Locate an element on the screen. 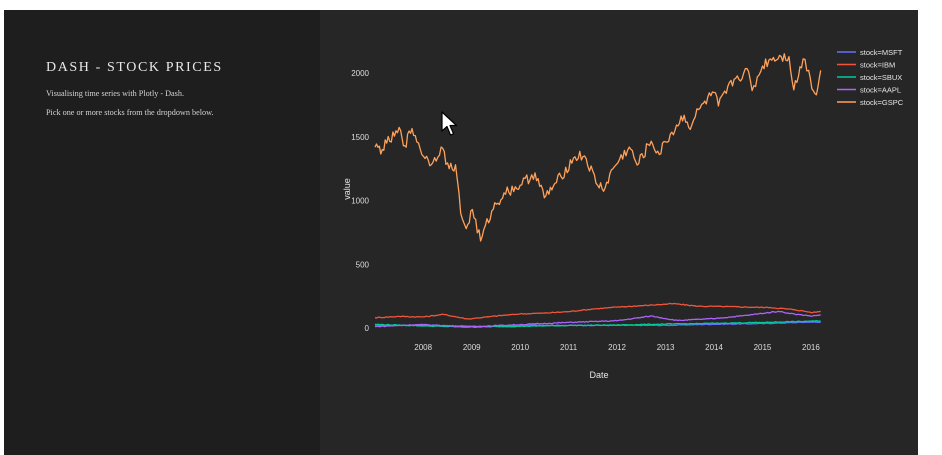 The height and width of the screenshot is (455, 942). x-tick-label: 2014 is located at coordinates (714, 347).